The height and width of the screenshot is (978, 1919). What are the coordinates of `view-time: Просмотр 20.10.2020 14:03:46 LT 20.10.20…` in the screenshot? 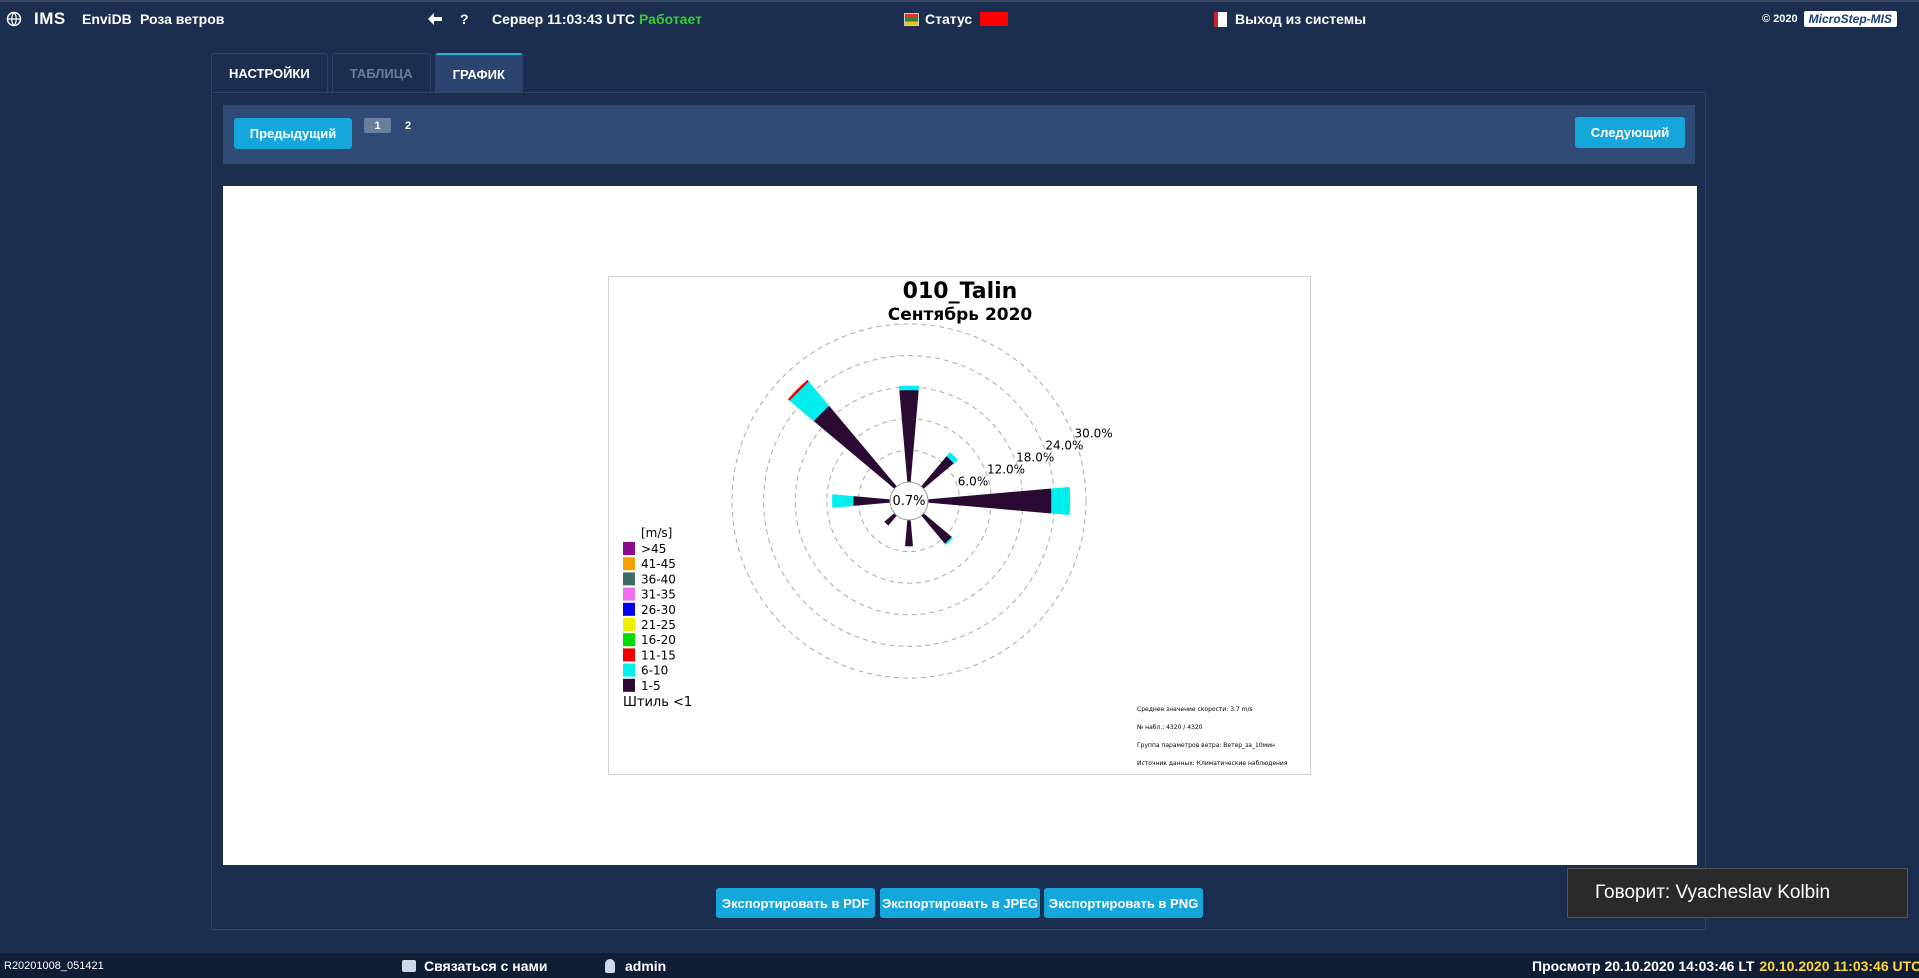 It's located at (1725, 965).